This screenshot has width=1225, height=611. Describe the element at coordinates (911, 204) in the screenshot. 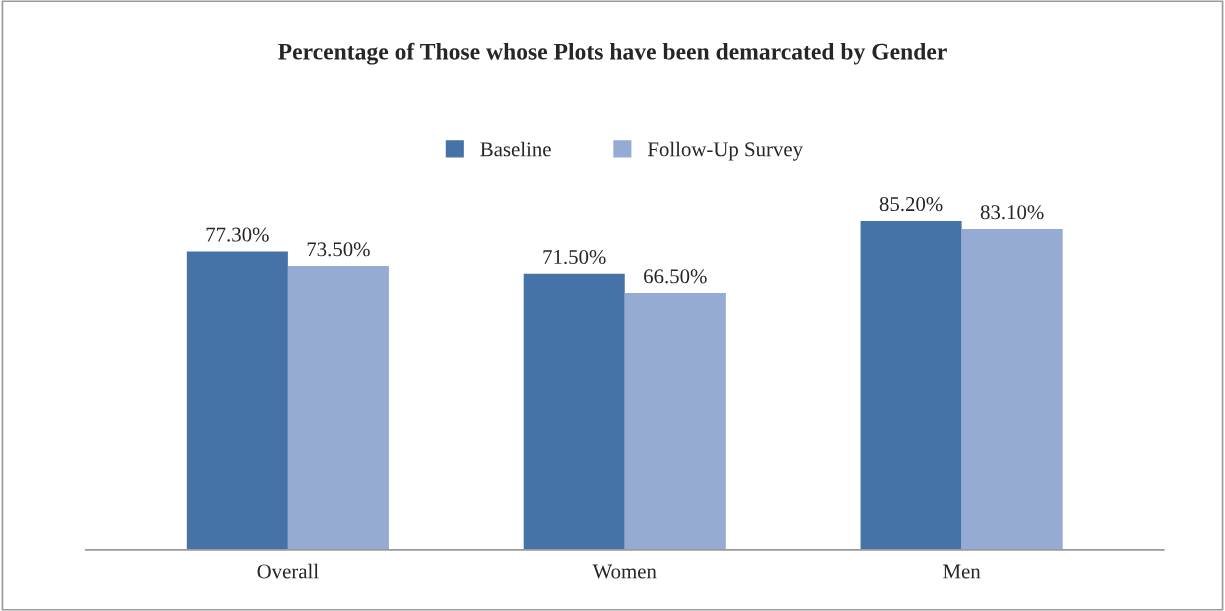

I see `data-label: 85.20%` at that location.